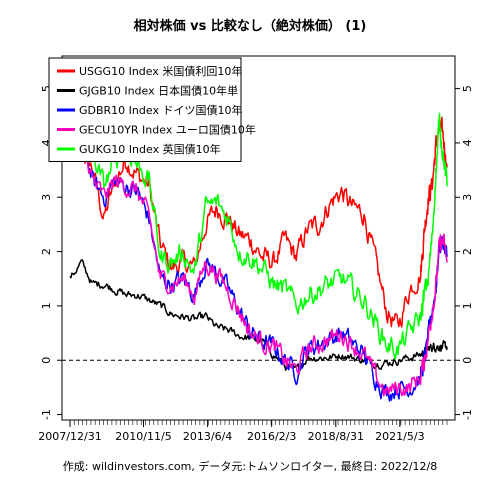 This screenshot has height=480, width=480. What do you see at coordinates (143, 436) in the screenshot?
I see `x-tick-label: 2010/11/5` at bounding box center [143, 436].